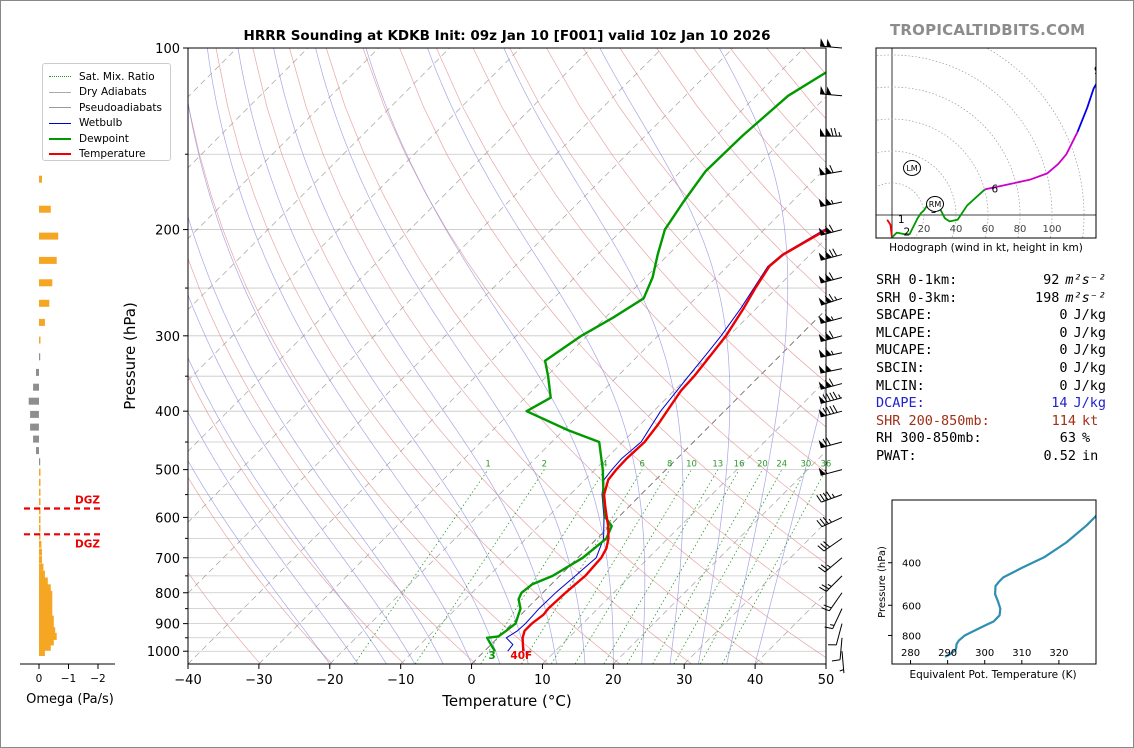  I want to click on storm-motion-marker, so click(912, 168).